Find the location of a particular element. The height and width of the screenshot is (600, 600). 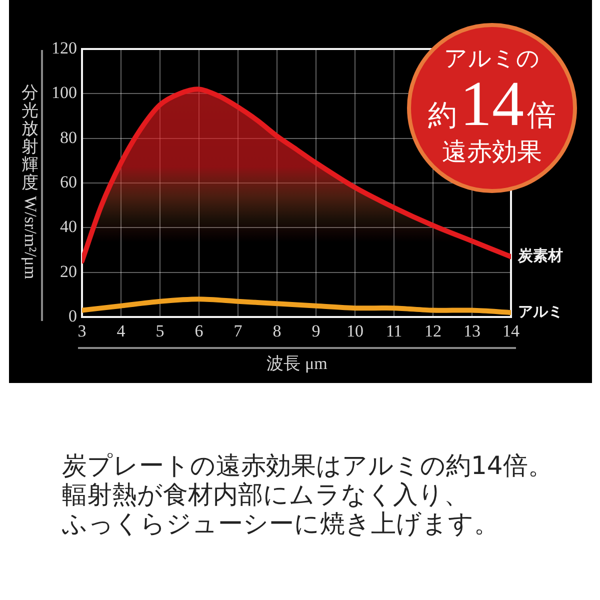

y-tick-label: 120 is located at coordinates (64, 48).